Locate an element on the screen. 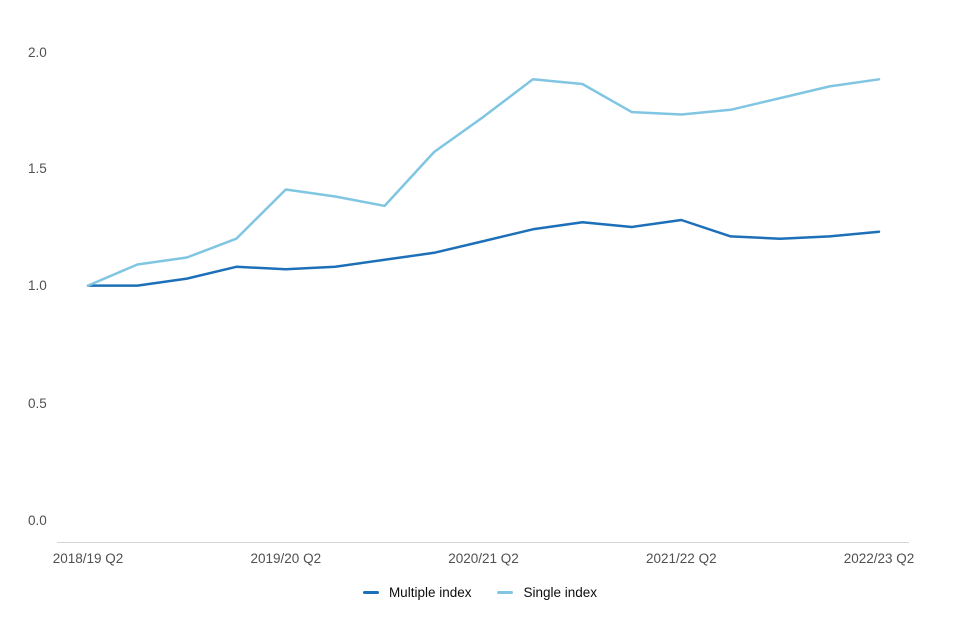 Image resolution: width=960 pixels, height=640 pixels. y-tick-label-1.0: 1.0 is located at coordinates (37, 285).